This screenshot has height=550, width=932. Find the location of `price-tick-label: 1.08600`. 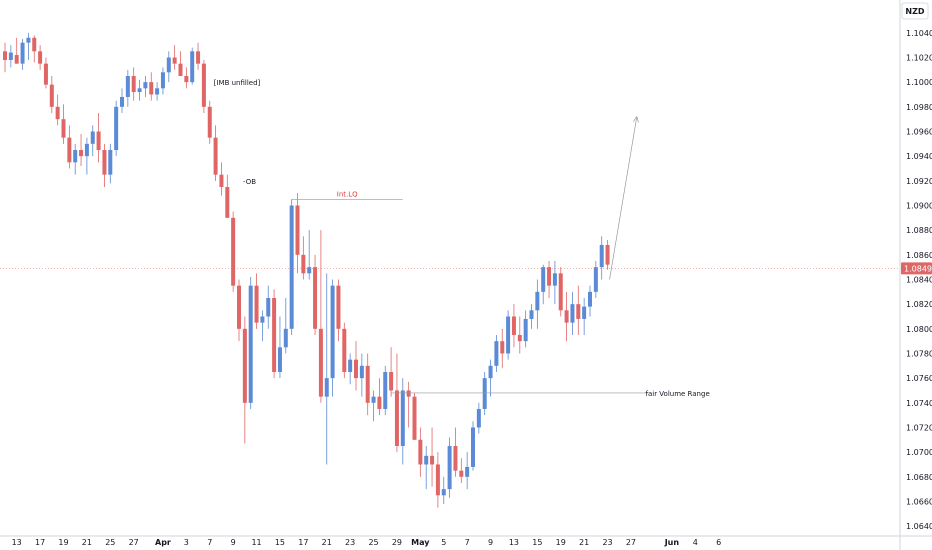

price-tick-label: 1.08600 is located at coordinates (919, 255).